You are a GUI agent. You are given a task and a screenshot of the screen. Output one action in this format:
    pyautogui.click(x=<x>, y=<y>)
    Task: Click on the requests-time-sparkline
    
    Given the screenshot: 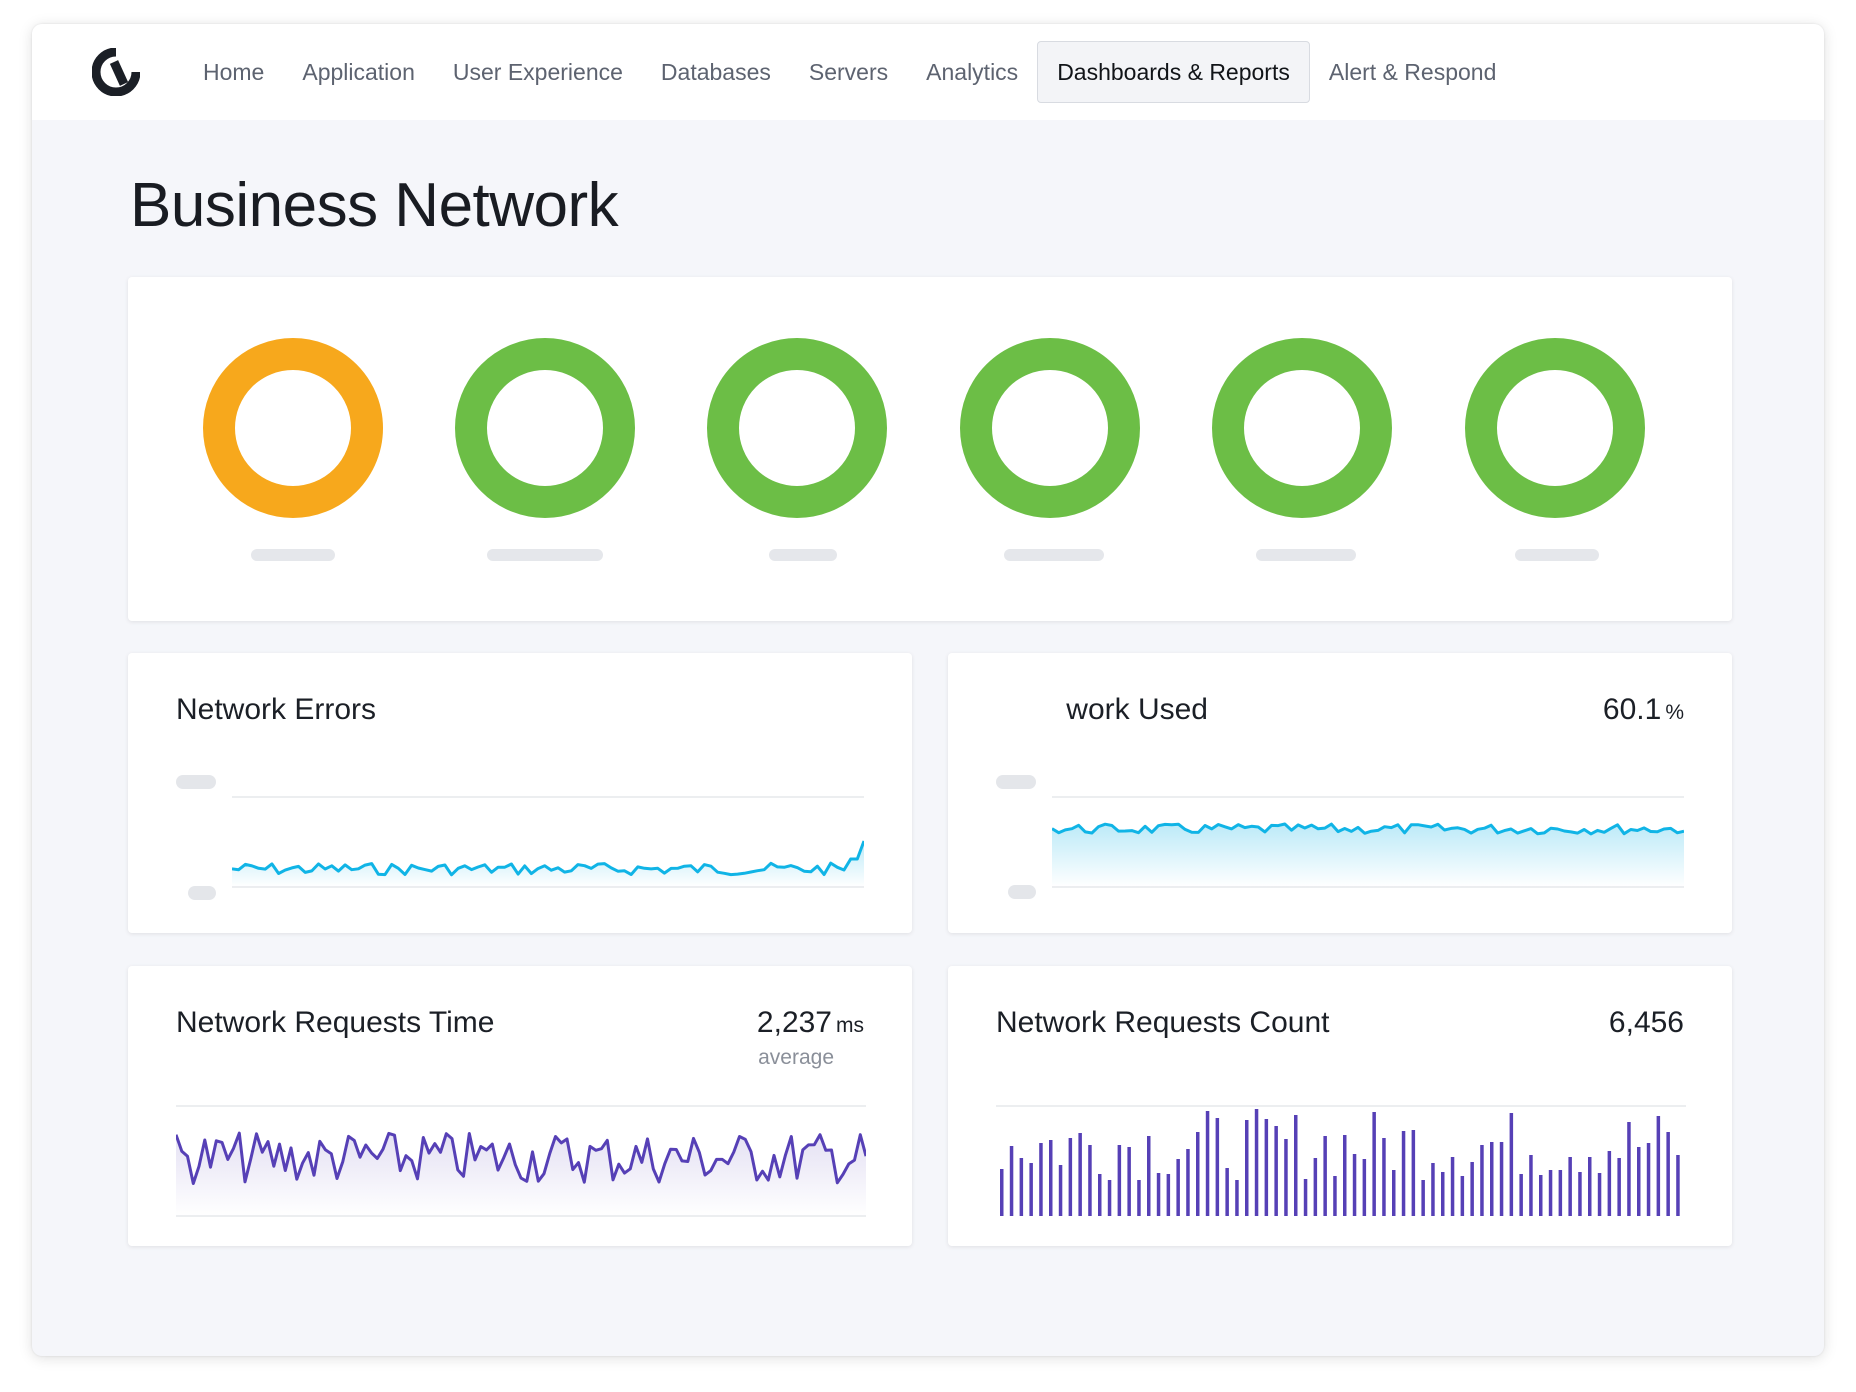 What is the action you would take?
    pyautogui.click(x=521, y=1161)
    